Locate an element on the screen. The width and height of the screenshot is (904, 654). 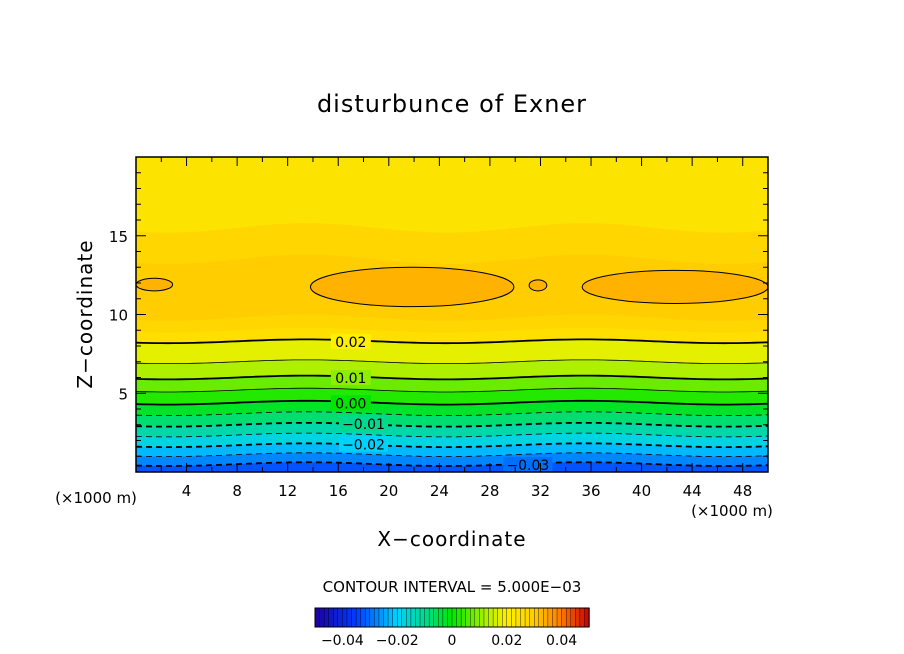
contour-label: 0.02 is located at coordinates (350, 343).